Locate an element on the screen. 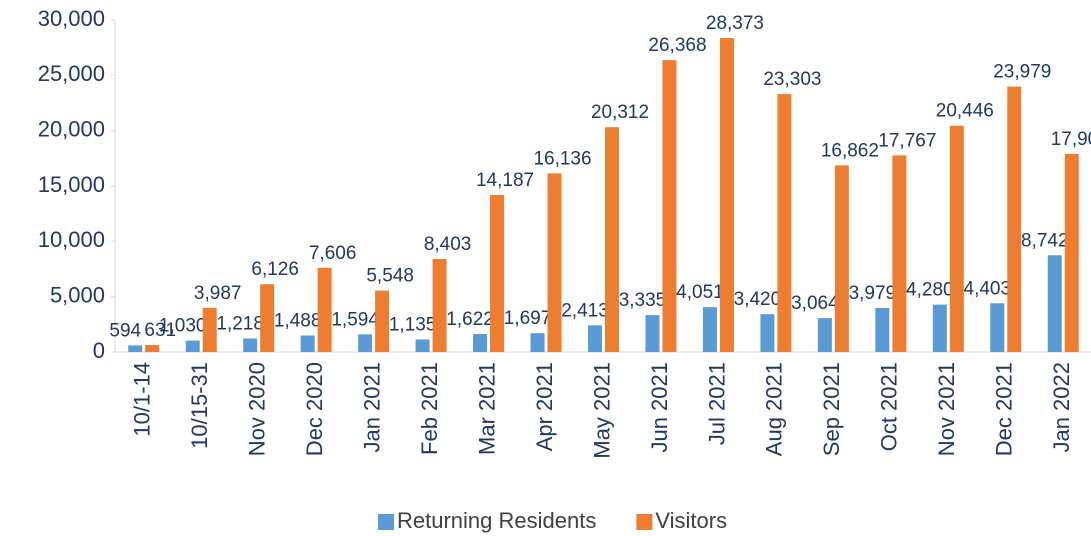 Image resolution: width=1091 pixels, height=536 pixels. value-label: 20,312 is located at coordinates (620, 112).